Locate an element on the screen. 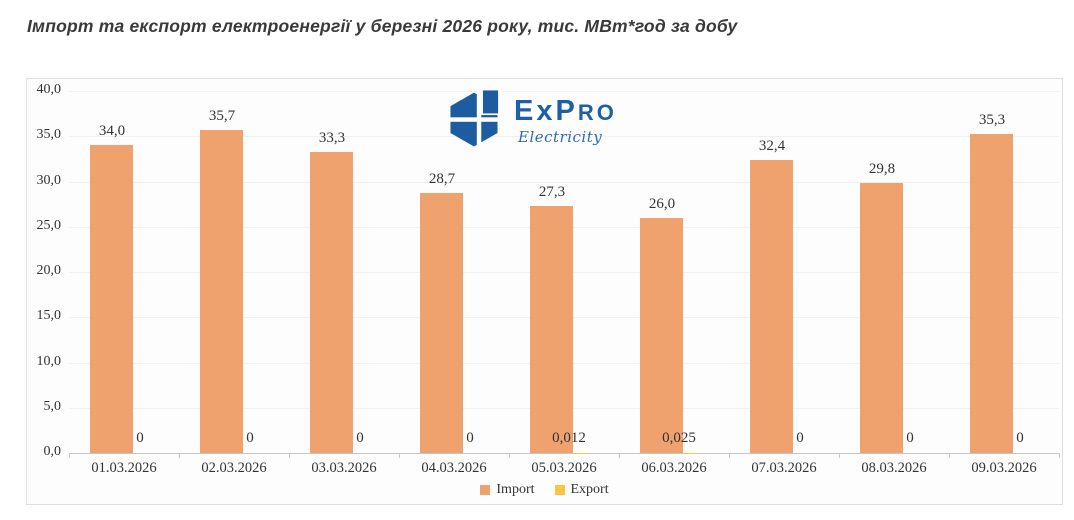  x-tick-label: 04.03.2026 is located at coordinates (454, 468).